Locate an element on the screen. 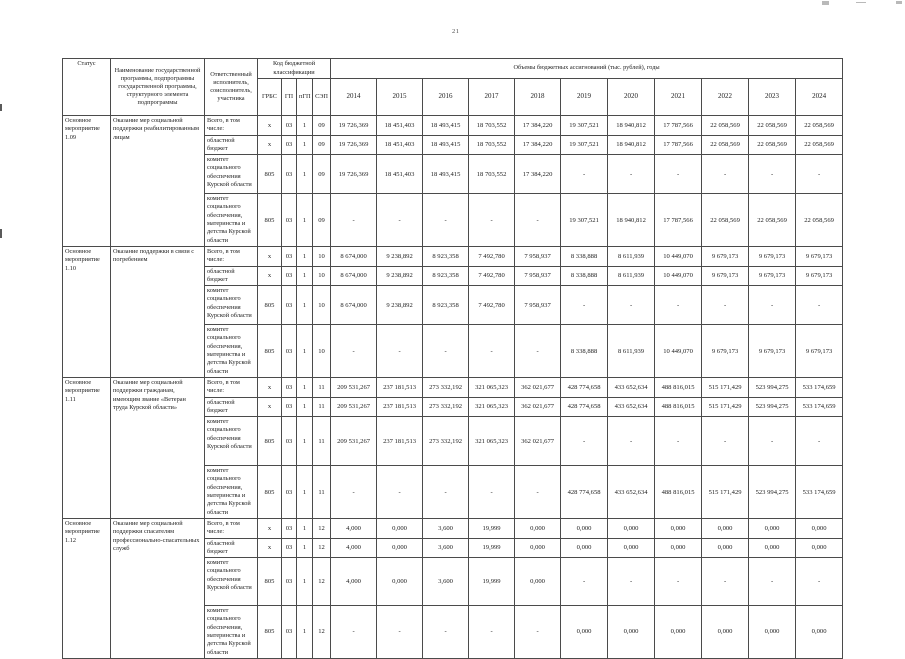 The height and width of the screenshot is (659, 905). page-number: 21 is located at coordinates (456, 31).